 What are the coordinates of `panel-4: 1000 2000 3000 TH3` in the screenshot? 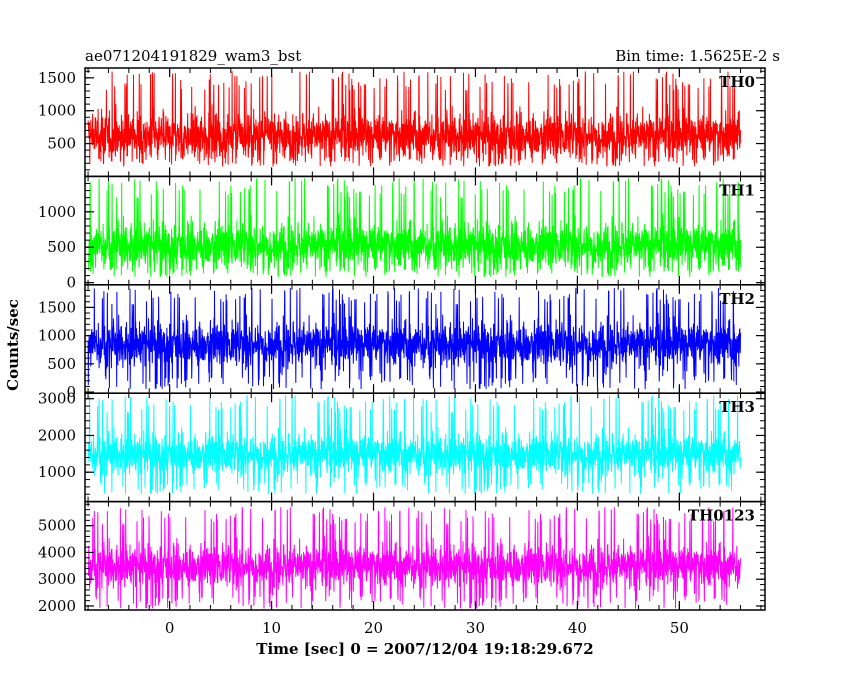 It's located at (402, 446).